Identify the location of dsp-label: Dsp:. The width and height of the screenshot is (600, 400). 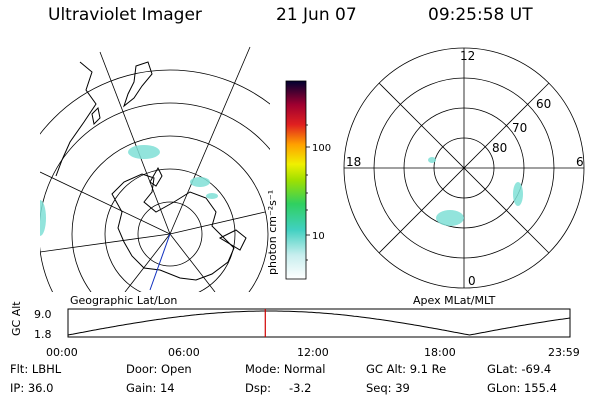
(258, 388).